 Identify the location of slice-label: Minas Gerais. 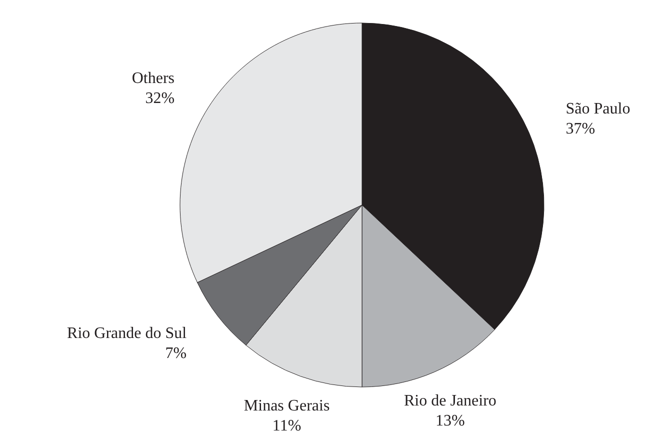
(287, 406).